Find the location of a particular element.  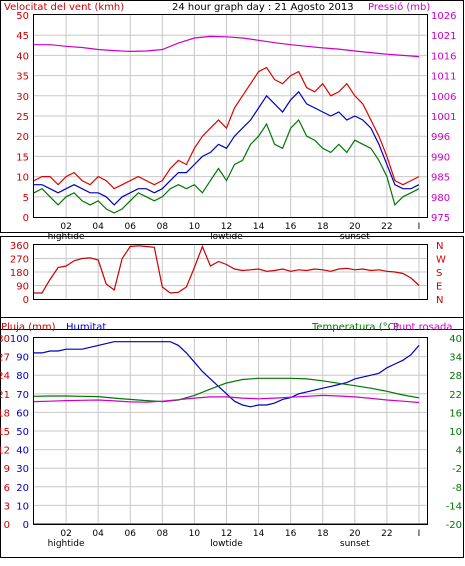

wind-y-tick: 35 is located at coordinates (22, 77).